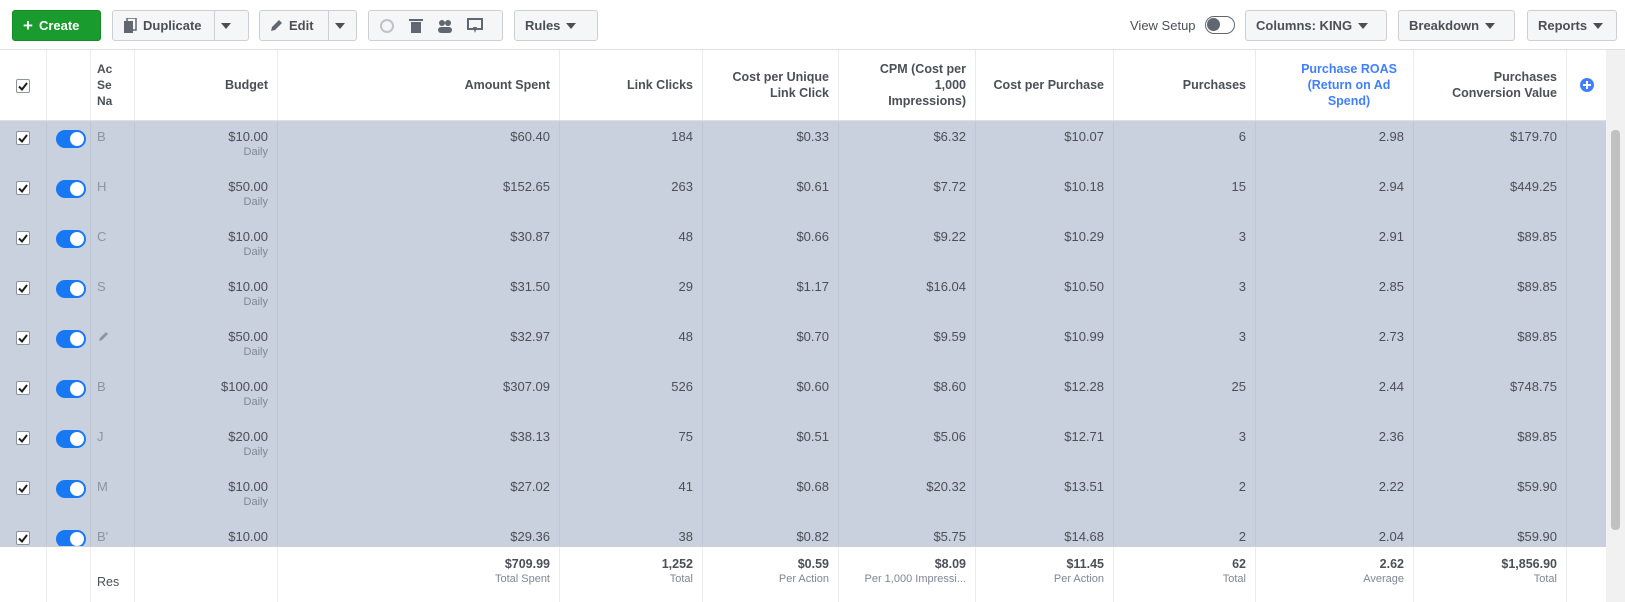 This screenshot has height=602, width=1625. Describe the element at coordinates (206, 396) in the screenshot. I see `budget-cell: $100.00 Daily` at that location.